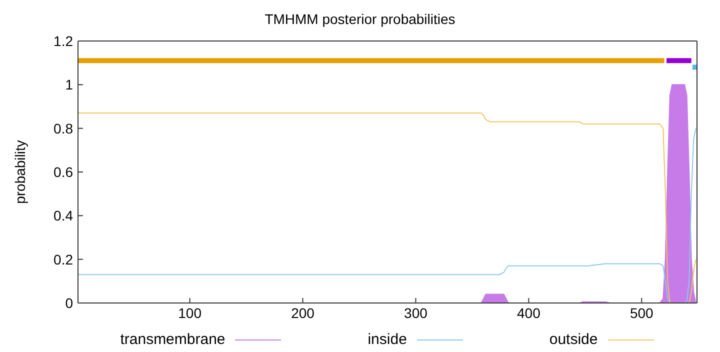  I want to click on x-tick-label: 500, so click(642, 312).